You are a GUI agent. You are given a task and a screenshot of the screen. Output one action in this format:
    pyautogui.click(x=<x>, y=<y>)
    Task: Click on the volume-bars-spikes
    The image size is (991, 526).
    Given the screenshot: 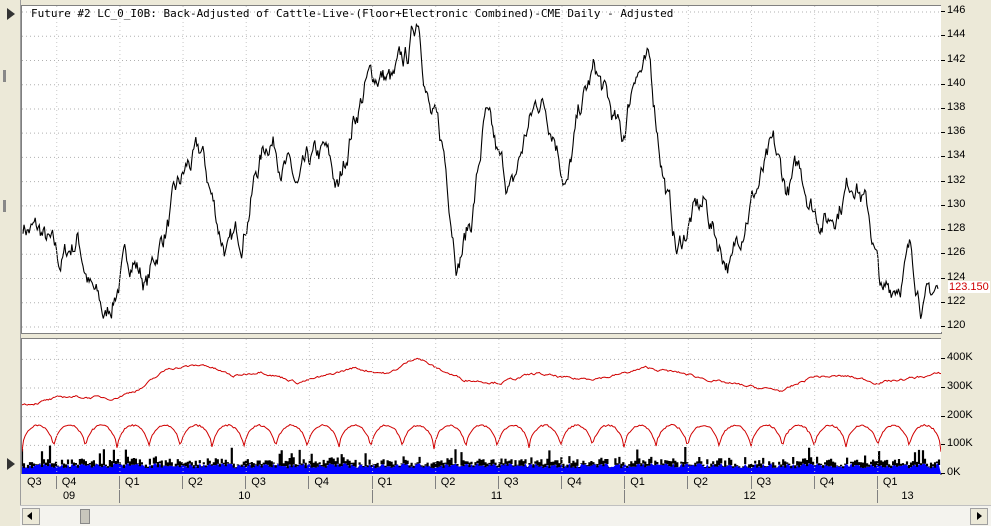 What is the action you would take?
    pyautogui.click(x=481, y=457)
    